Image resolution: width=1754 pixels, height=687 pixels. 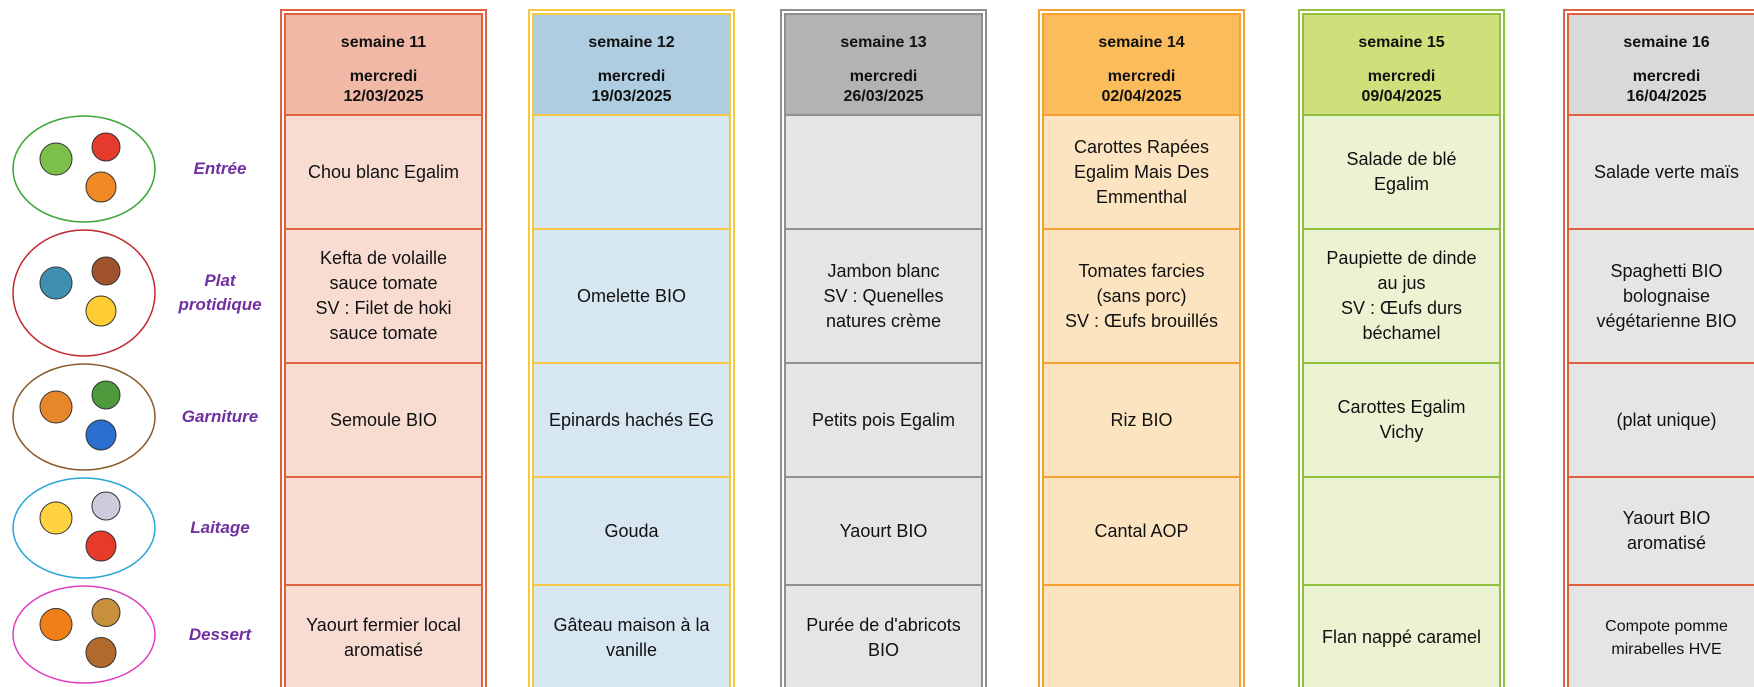 I want to click on dish-line: Carottes Egalim, so click(x=1401, y=407).